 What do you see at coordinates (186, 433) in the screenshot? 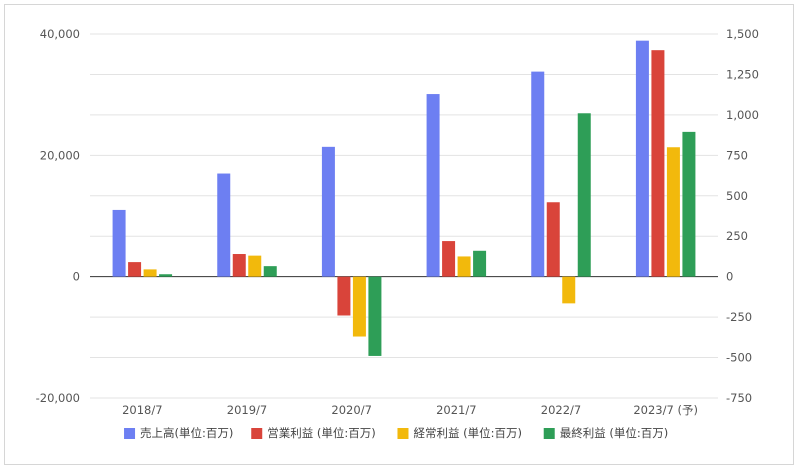
I see `legend-label: 売上高(単位:百万)` at bounding box center [186, 433].